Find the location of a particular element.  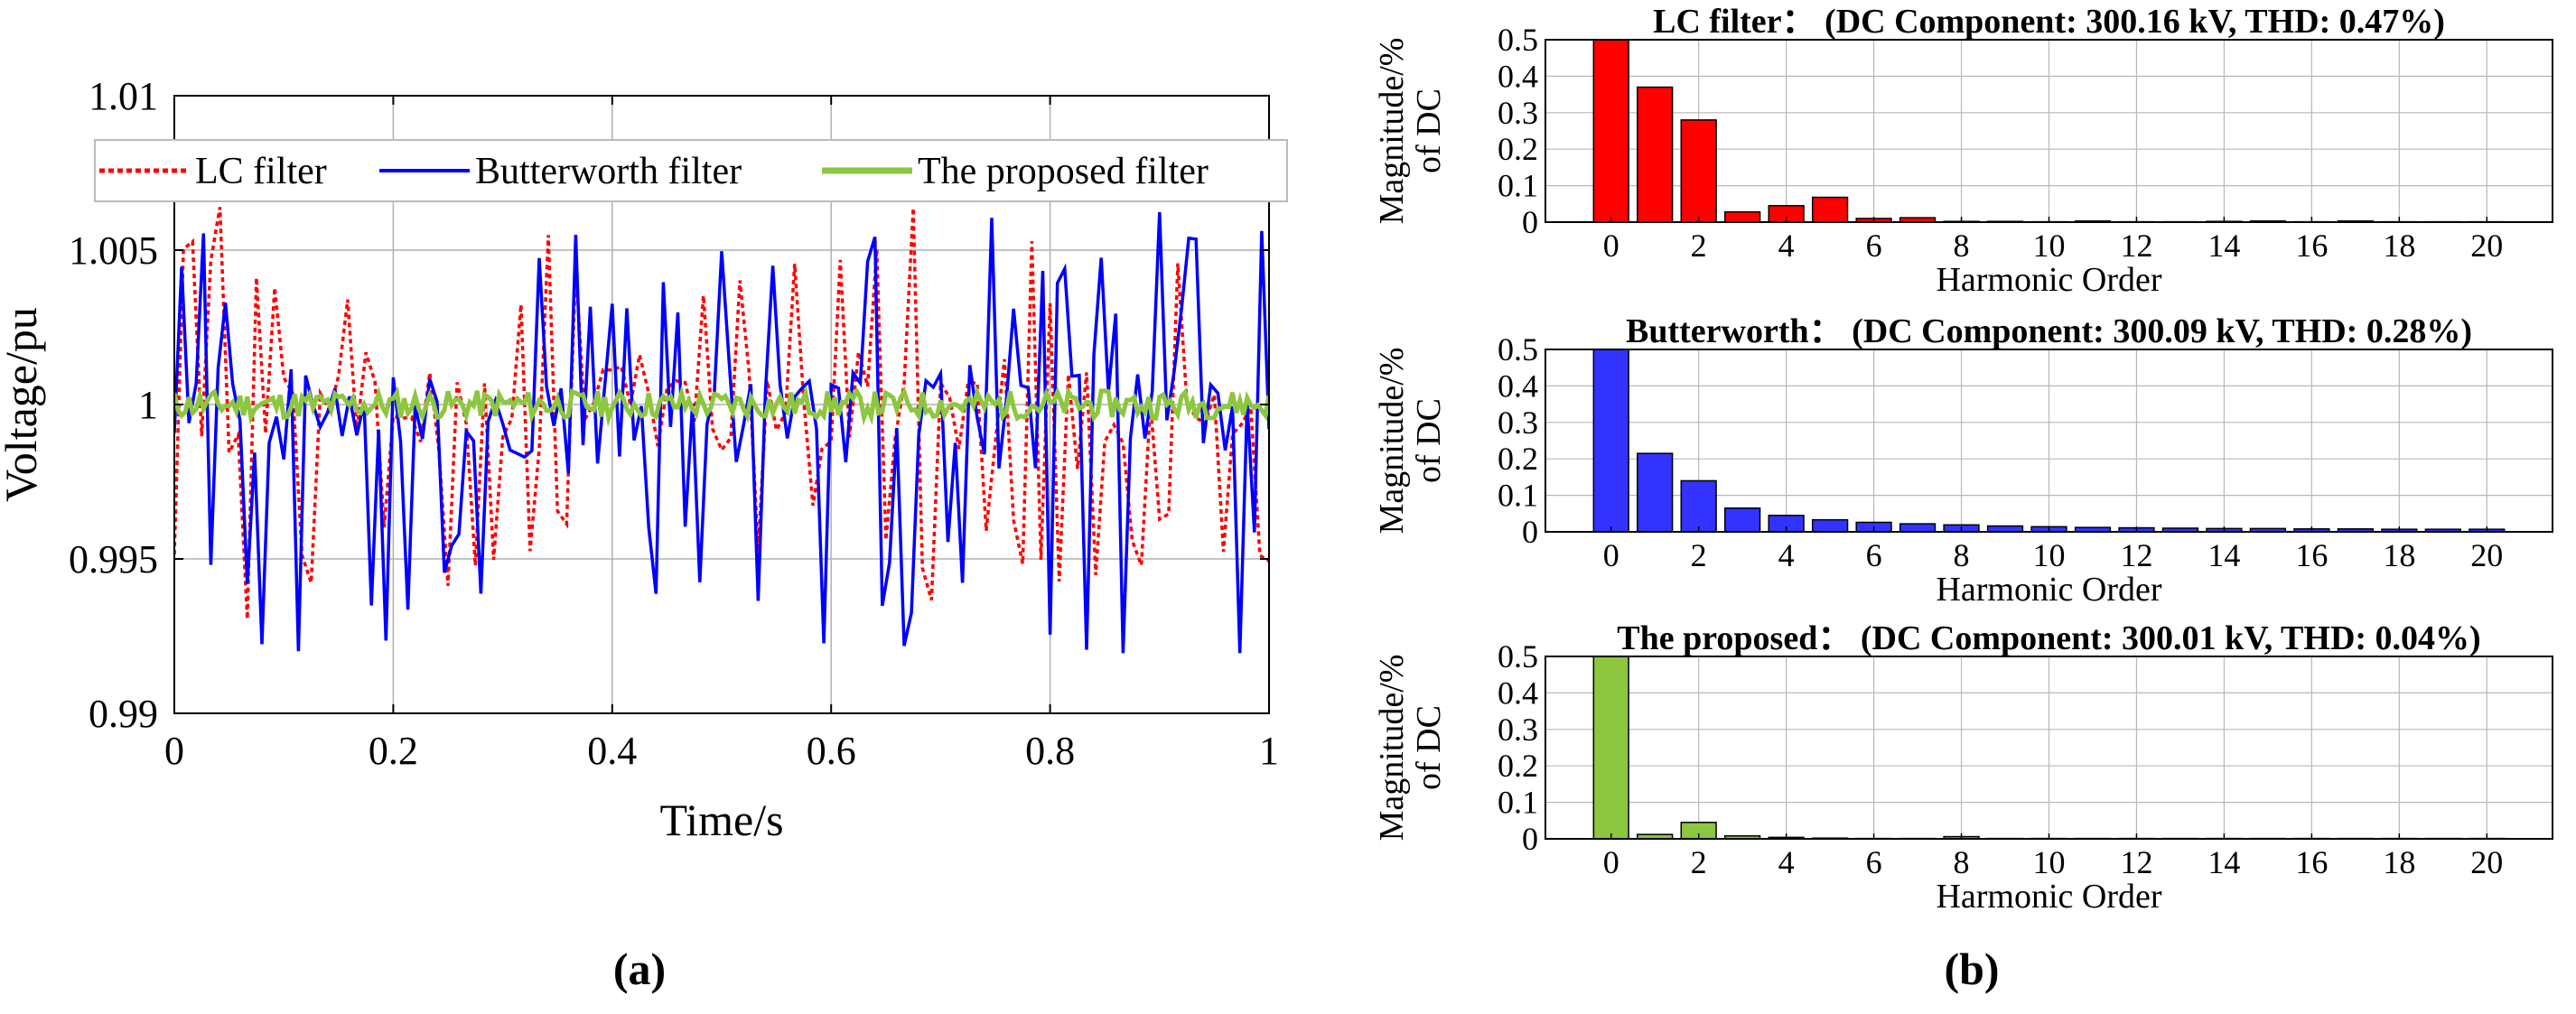

series-line-the-proposed-filter is located at coordinates (721, 405).